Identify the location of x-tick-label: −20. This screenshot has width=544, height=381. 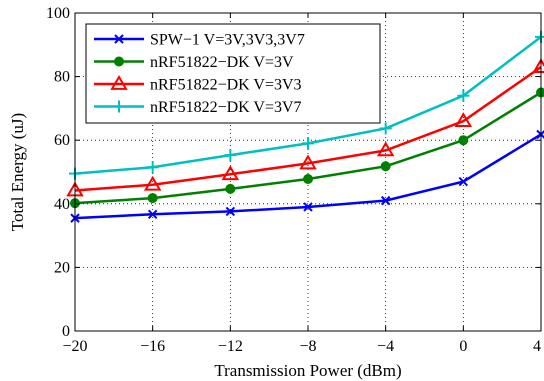
(74, 346).